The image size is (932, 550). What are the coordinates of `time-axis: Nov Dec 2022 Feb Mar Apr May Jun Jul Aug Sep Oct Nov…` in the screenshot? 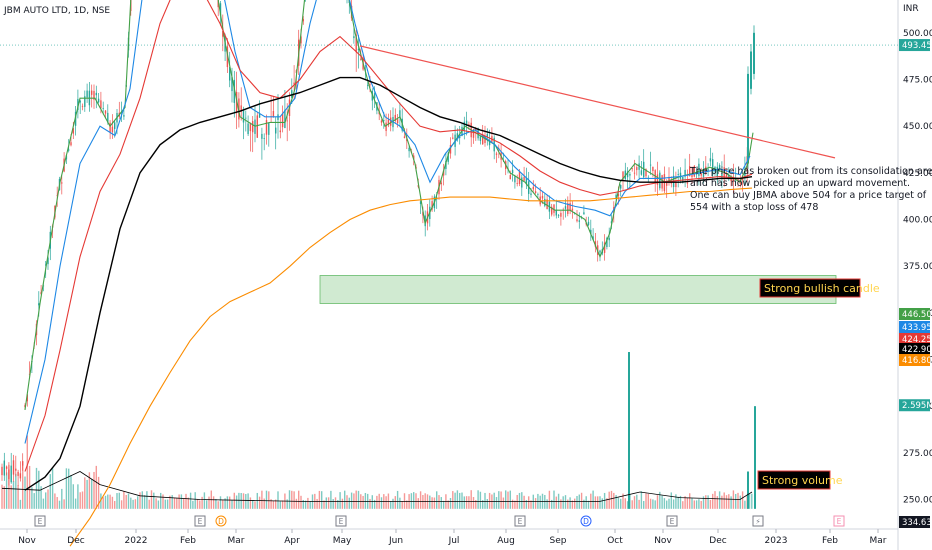 It's located at (452, 537).